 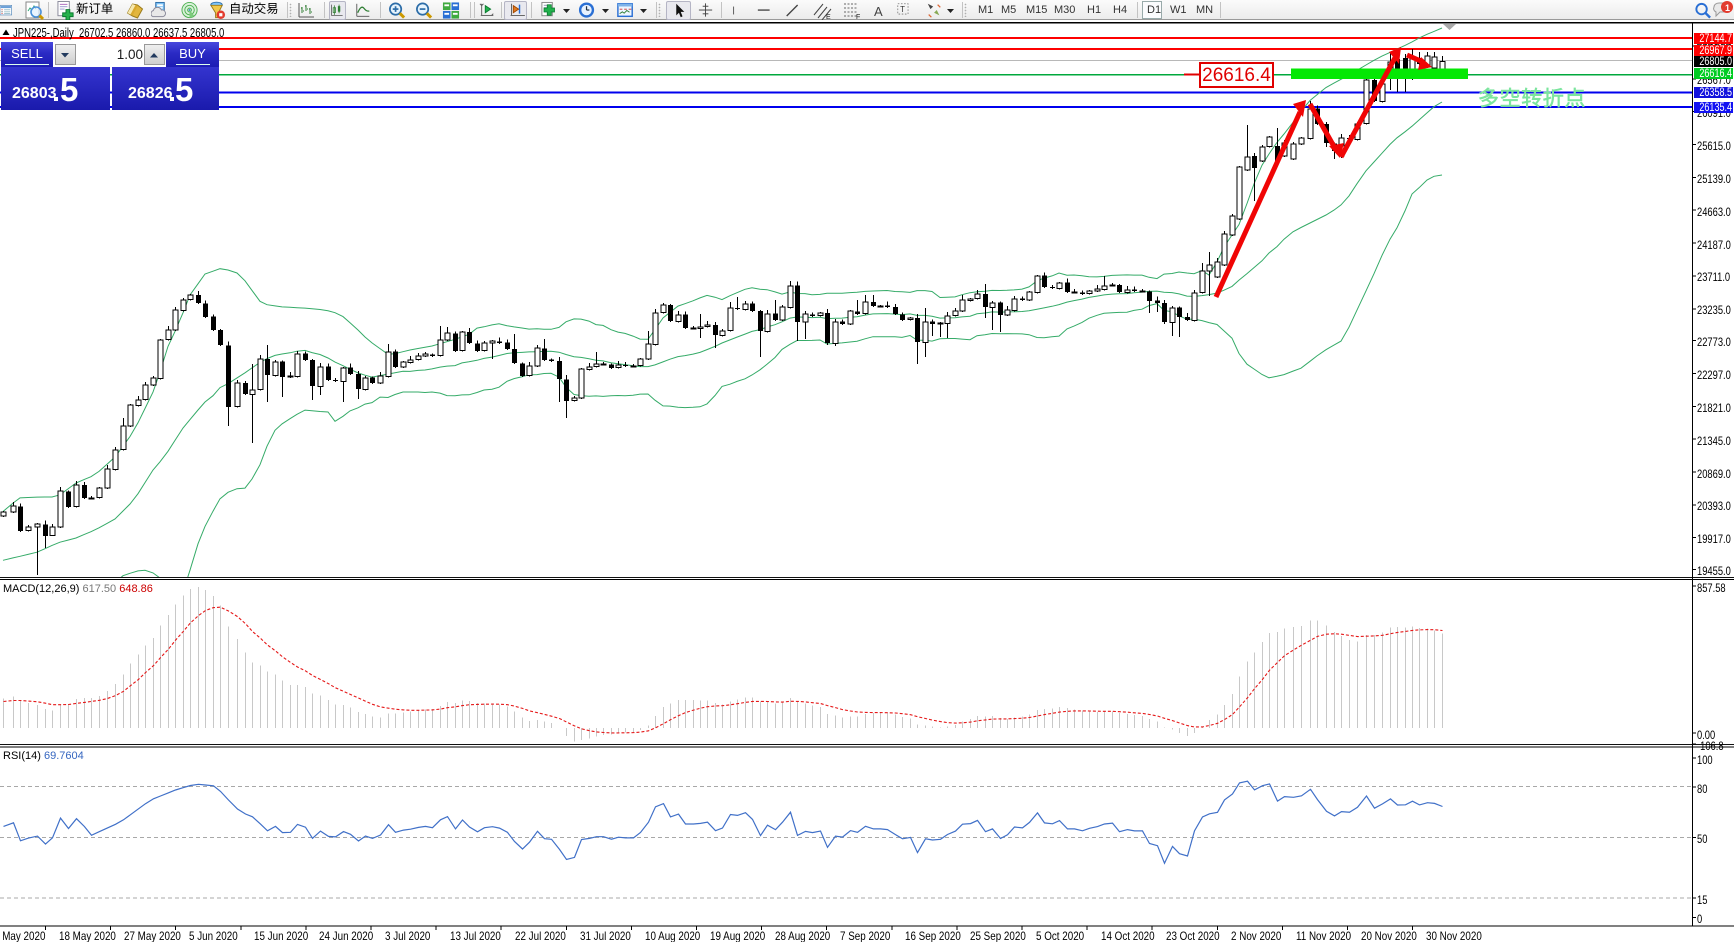 What do you see at coordinates (858, 17) in the screenshot?
I see `svg-text: F` at bounding box center [858, 17].